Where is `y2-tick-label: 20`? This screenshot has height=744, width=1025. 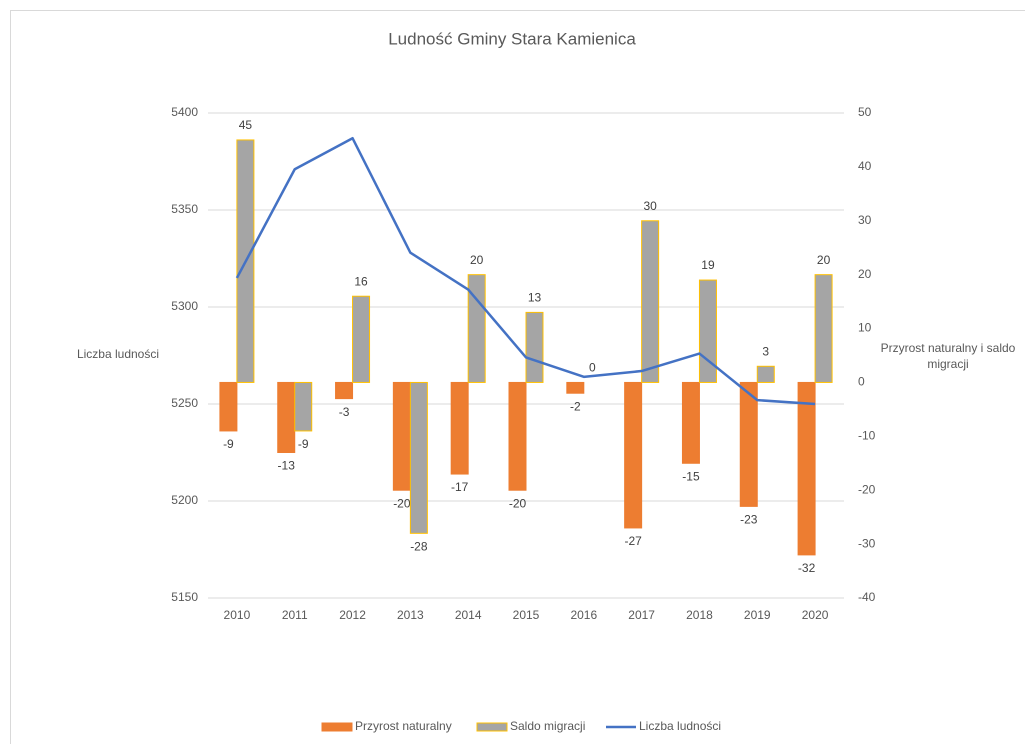 y2-tick-label: 20 is located at coordinates (865, 274).